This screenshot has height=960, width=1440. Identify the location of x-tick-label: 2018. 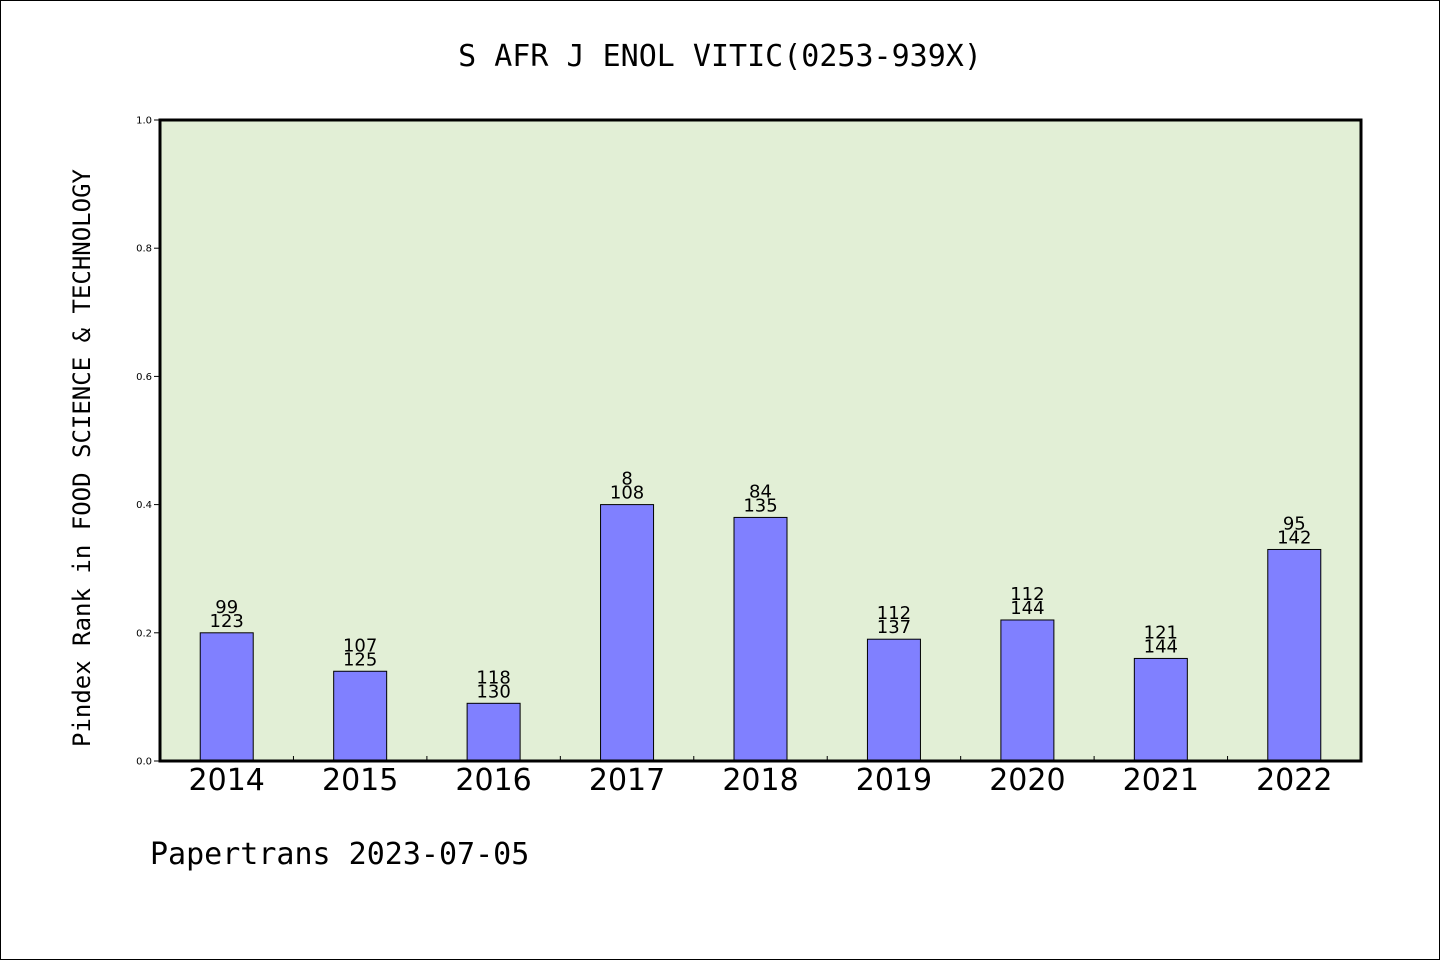
(760, 780).